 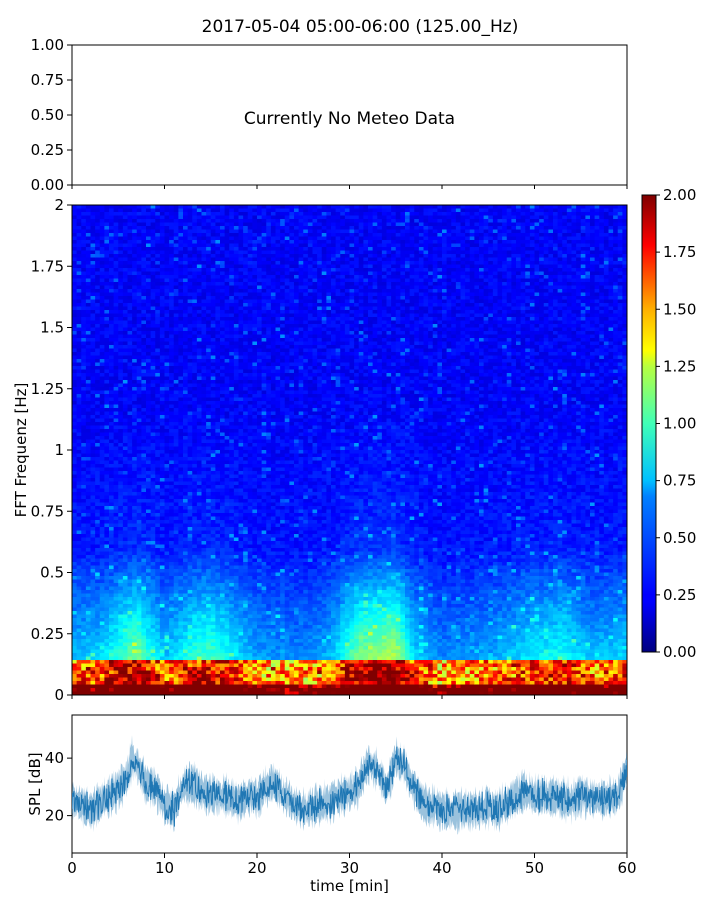 I want to click on meteo-y-tick-label: 0.25, so click(x=47, y=150).